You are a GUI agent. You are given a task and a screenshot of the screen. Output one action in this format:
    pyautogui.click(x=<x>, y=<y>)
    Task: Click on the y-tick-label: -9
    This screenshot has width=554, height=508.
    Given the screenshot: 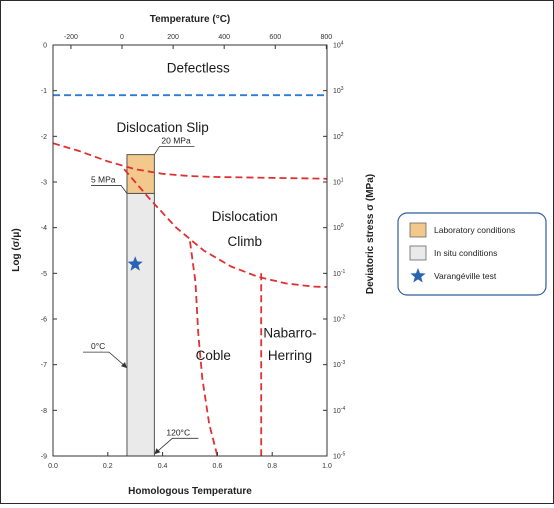 What is the action you would take?
    pyautogui.click(x=44, y=457)
    